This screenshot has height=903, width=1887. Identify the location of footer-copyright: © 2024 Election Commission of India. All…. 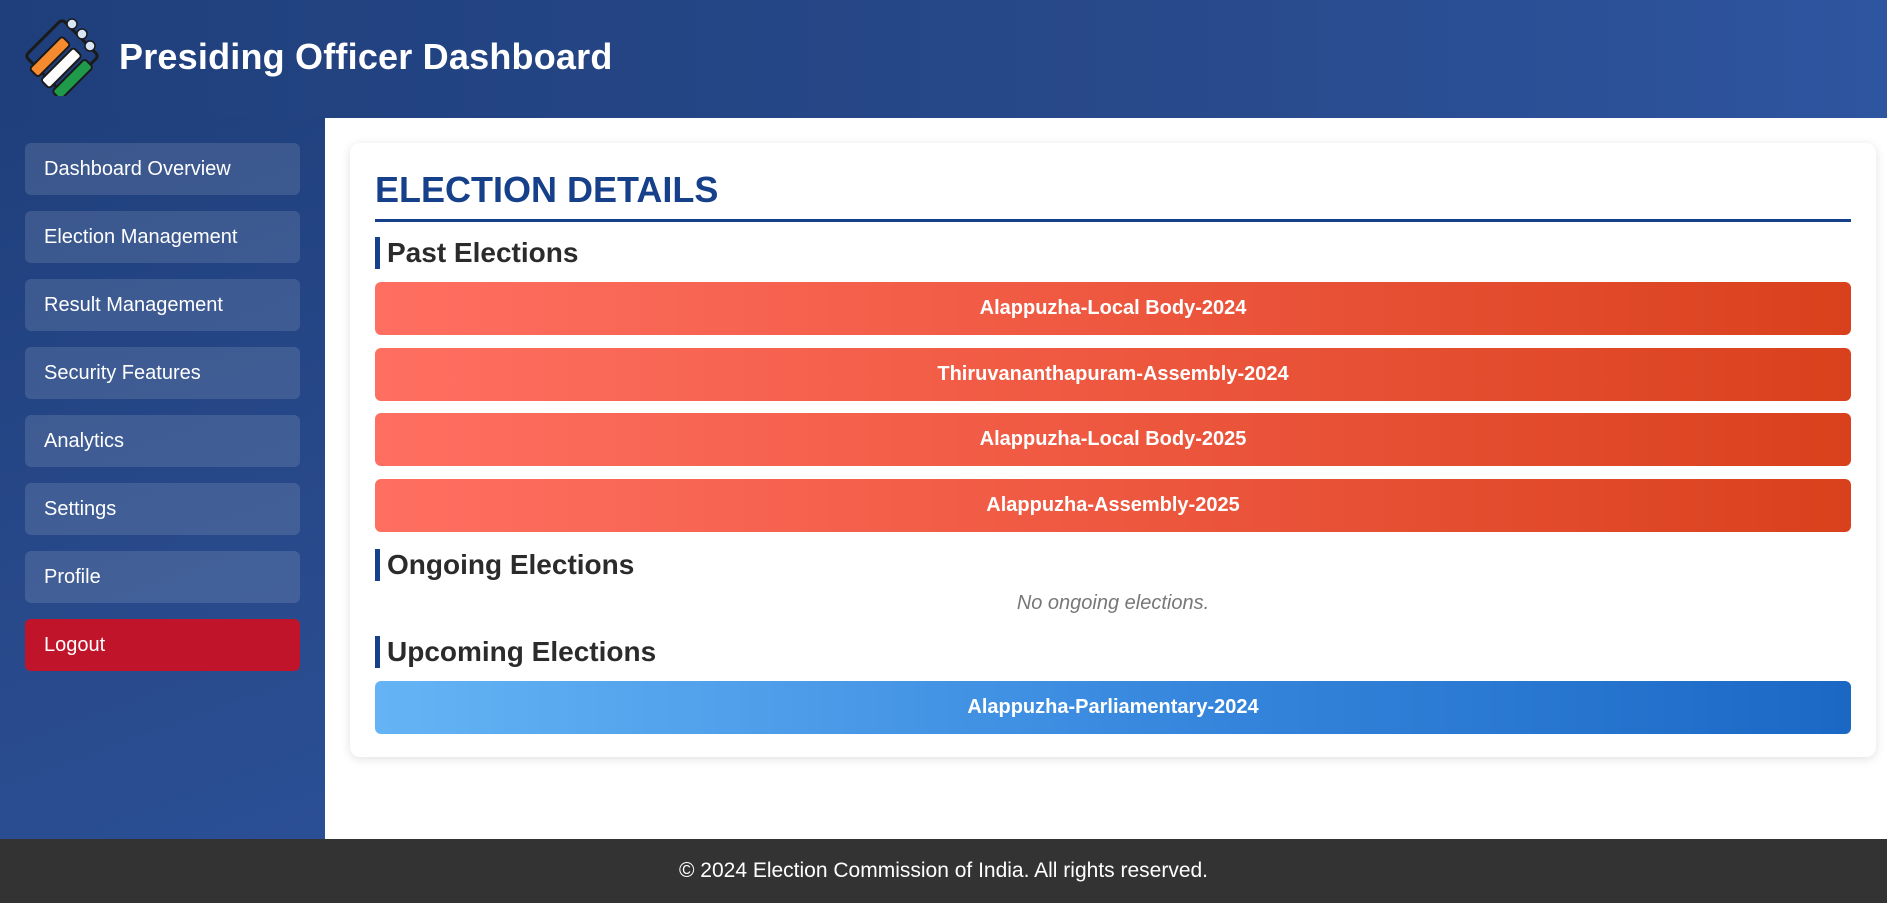
(943, 870).